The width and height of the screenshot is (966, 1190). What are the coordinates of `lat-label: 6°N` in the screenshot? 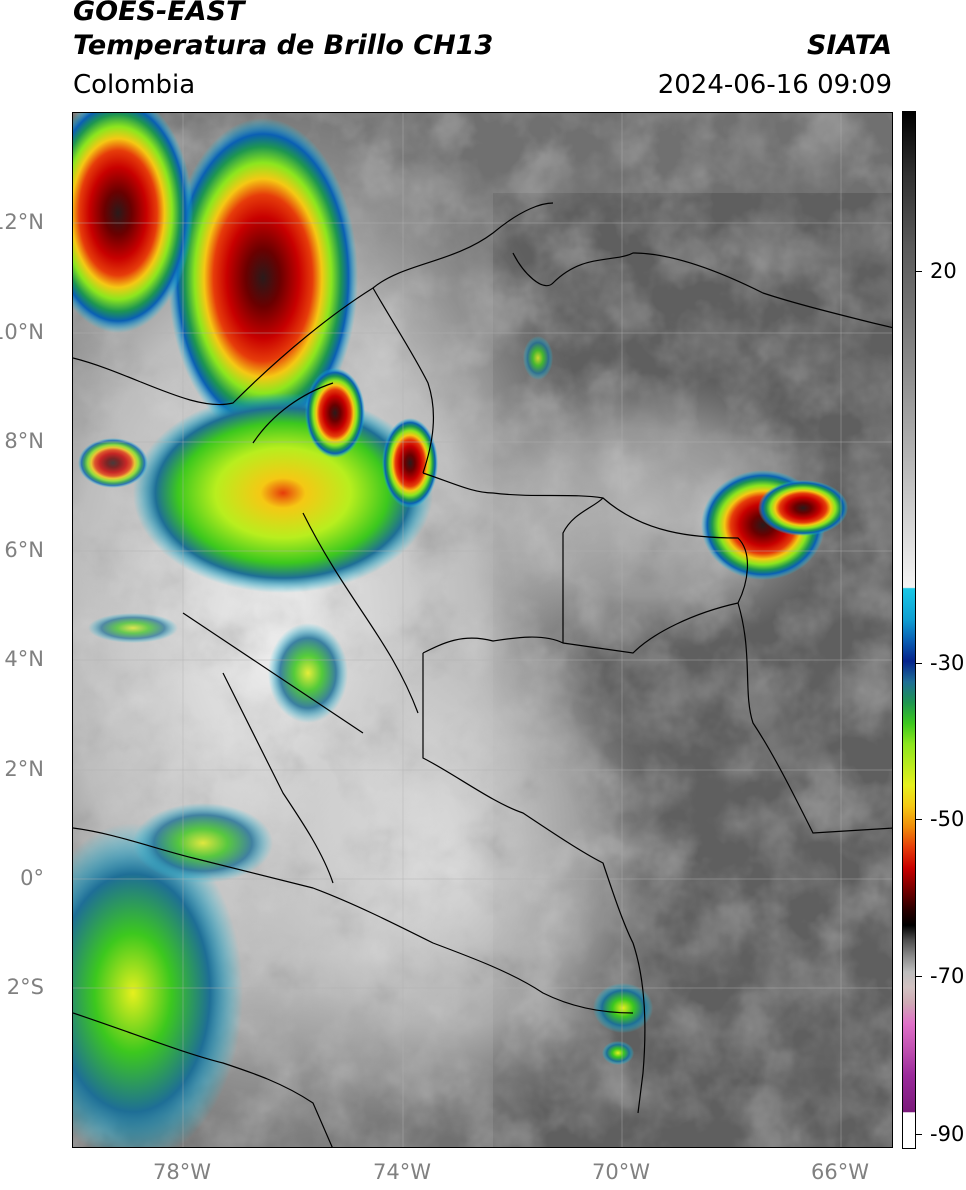 It's located at (24, 550).